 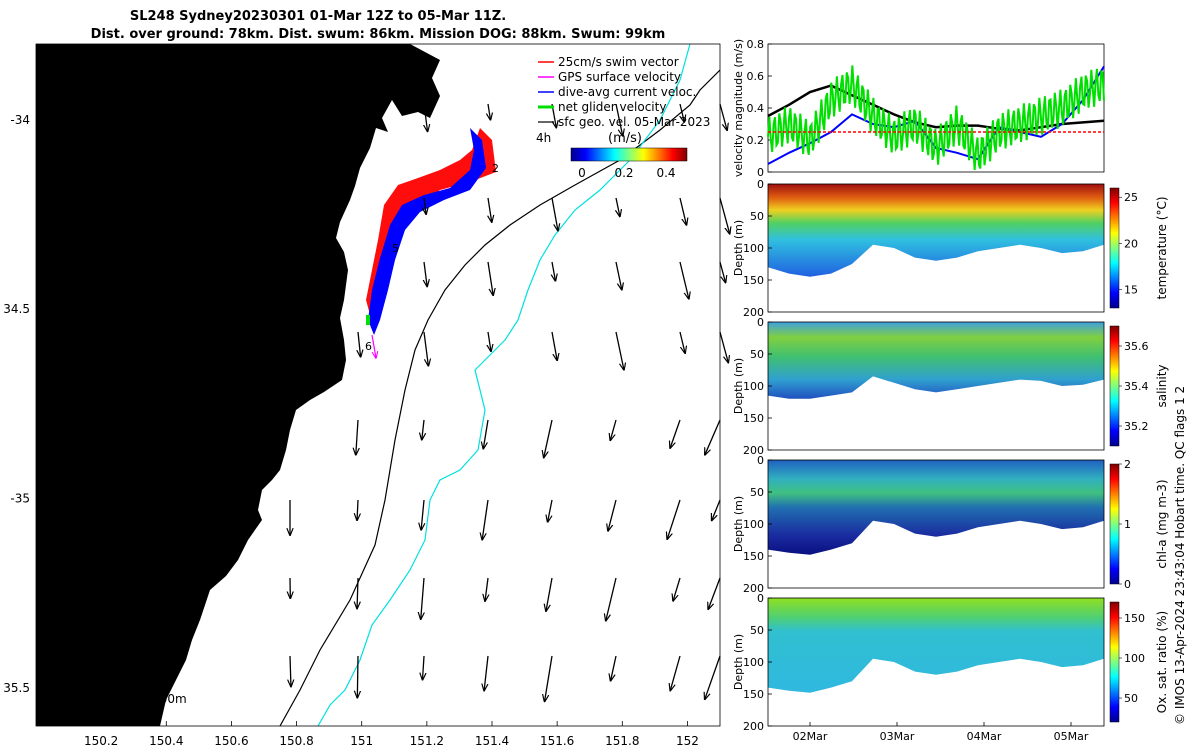 What do you see at coordinates (622, 741) in the screenshot?
I see `map-x-tick-label: 151.8` at bounding box center [622, 741].